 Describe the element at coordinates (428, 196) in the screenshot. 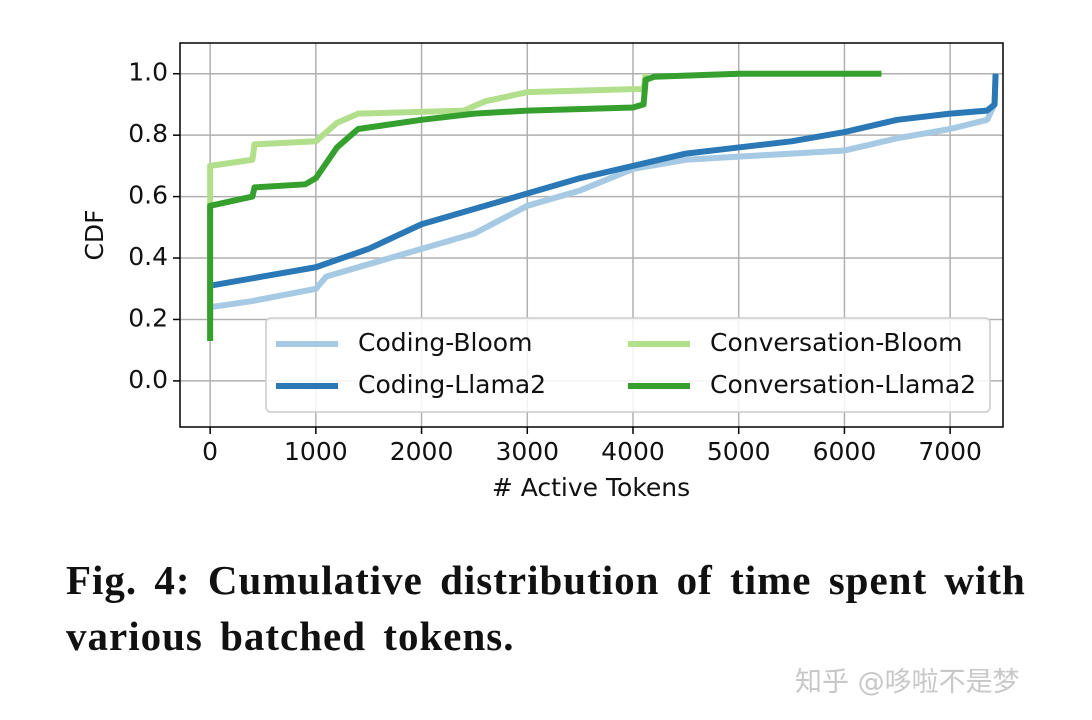

I see `line-series` at that location.